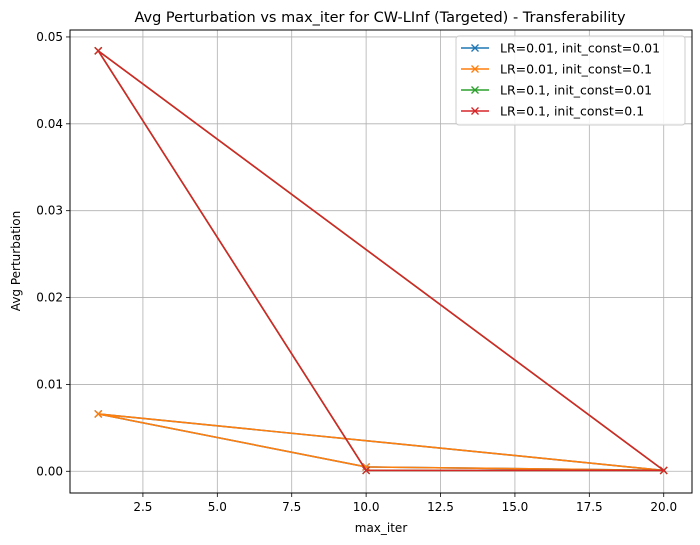 Image resolution: width=700 pixels, height=545 pixels. I want to click on y-axis-label: Avg Perturbation, so click(16, 261).